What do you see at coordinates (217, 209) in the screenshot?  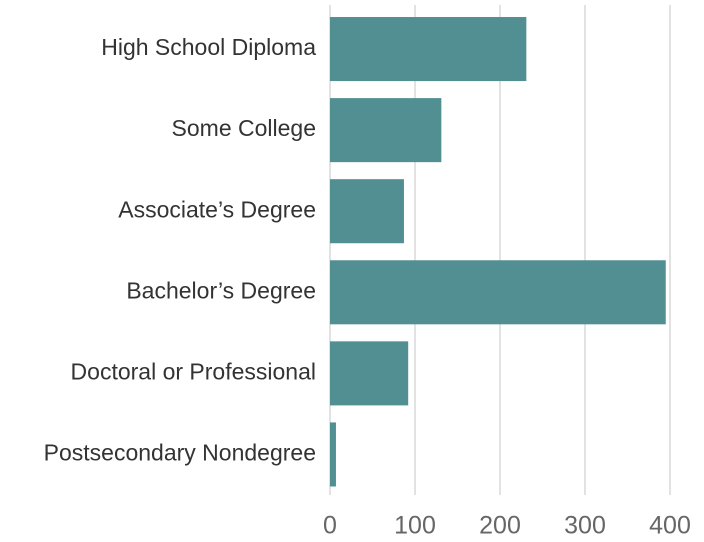 I see `y-tick-label: Associate’s Degree` at bounding box center [217, 209].